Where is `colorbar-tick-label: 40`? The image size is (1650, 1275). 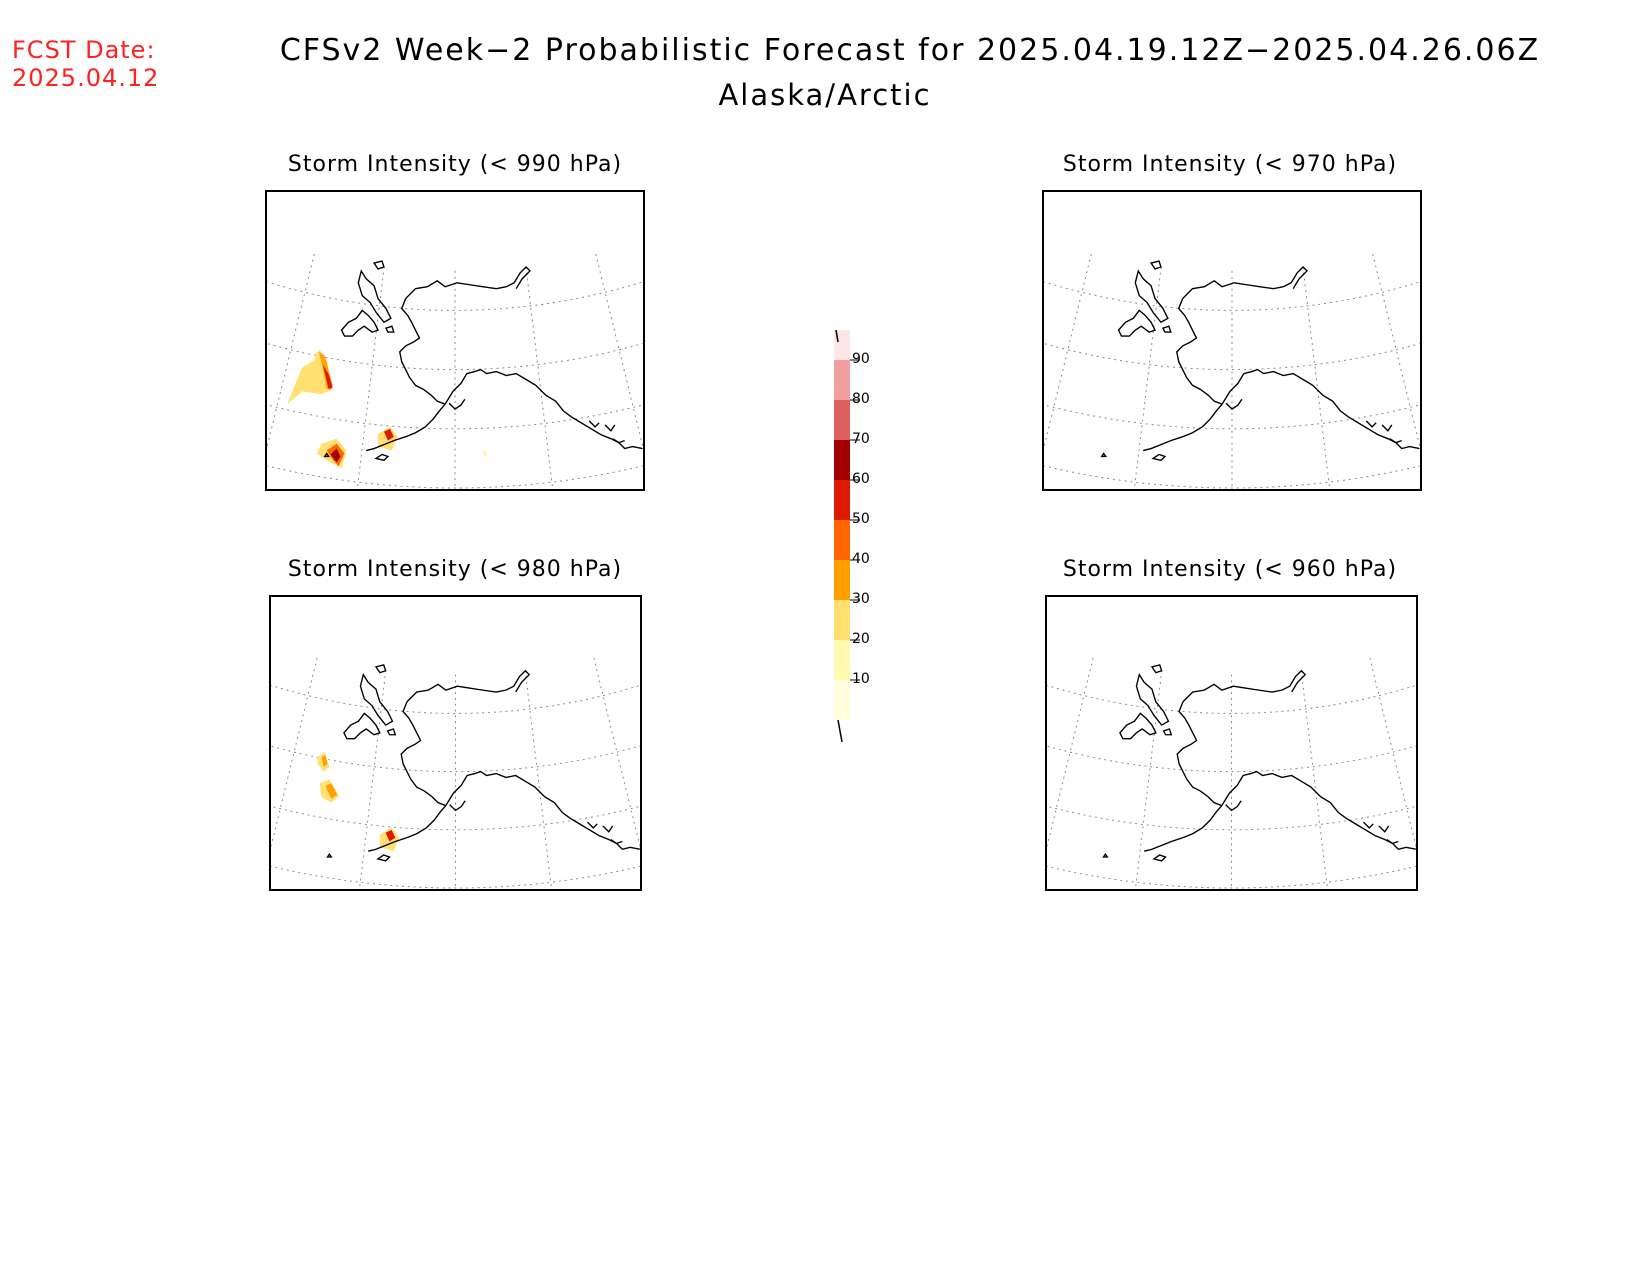
colorbar-tick-label: 40 is located at coordinates (861, 559).